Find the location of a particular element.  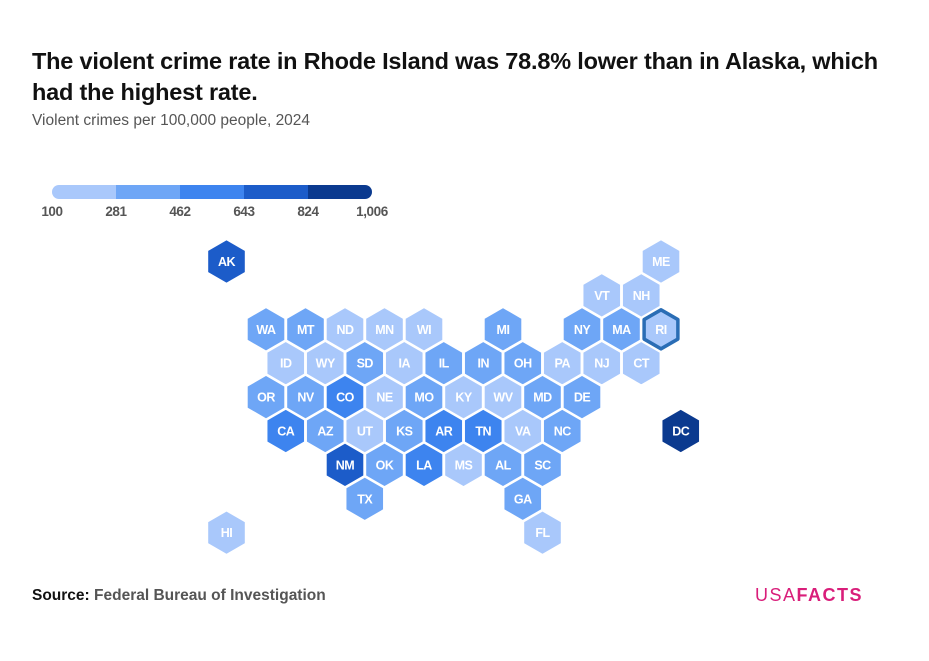

state-hex-nv: NV is located at coordinates (305, 397).